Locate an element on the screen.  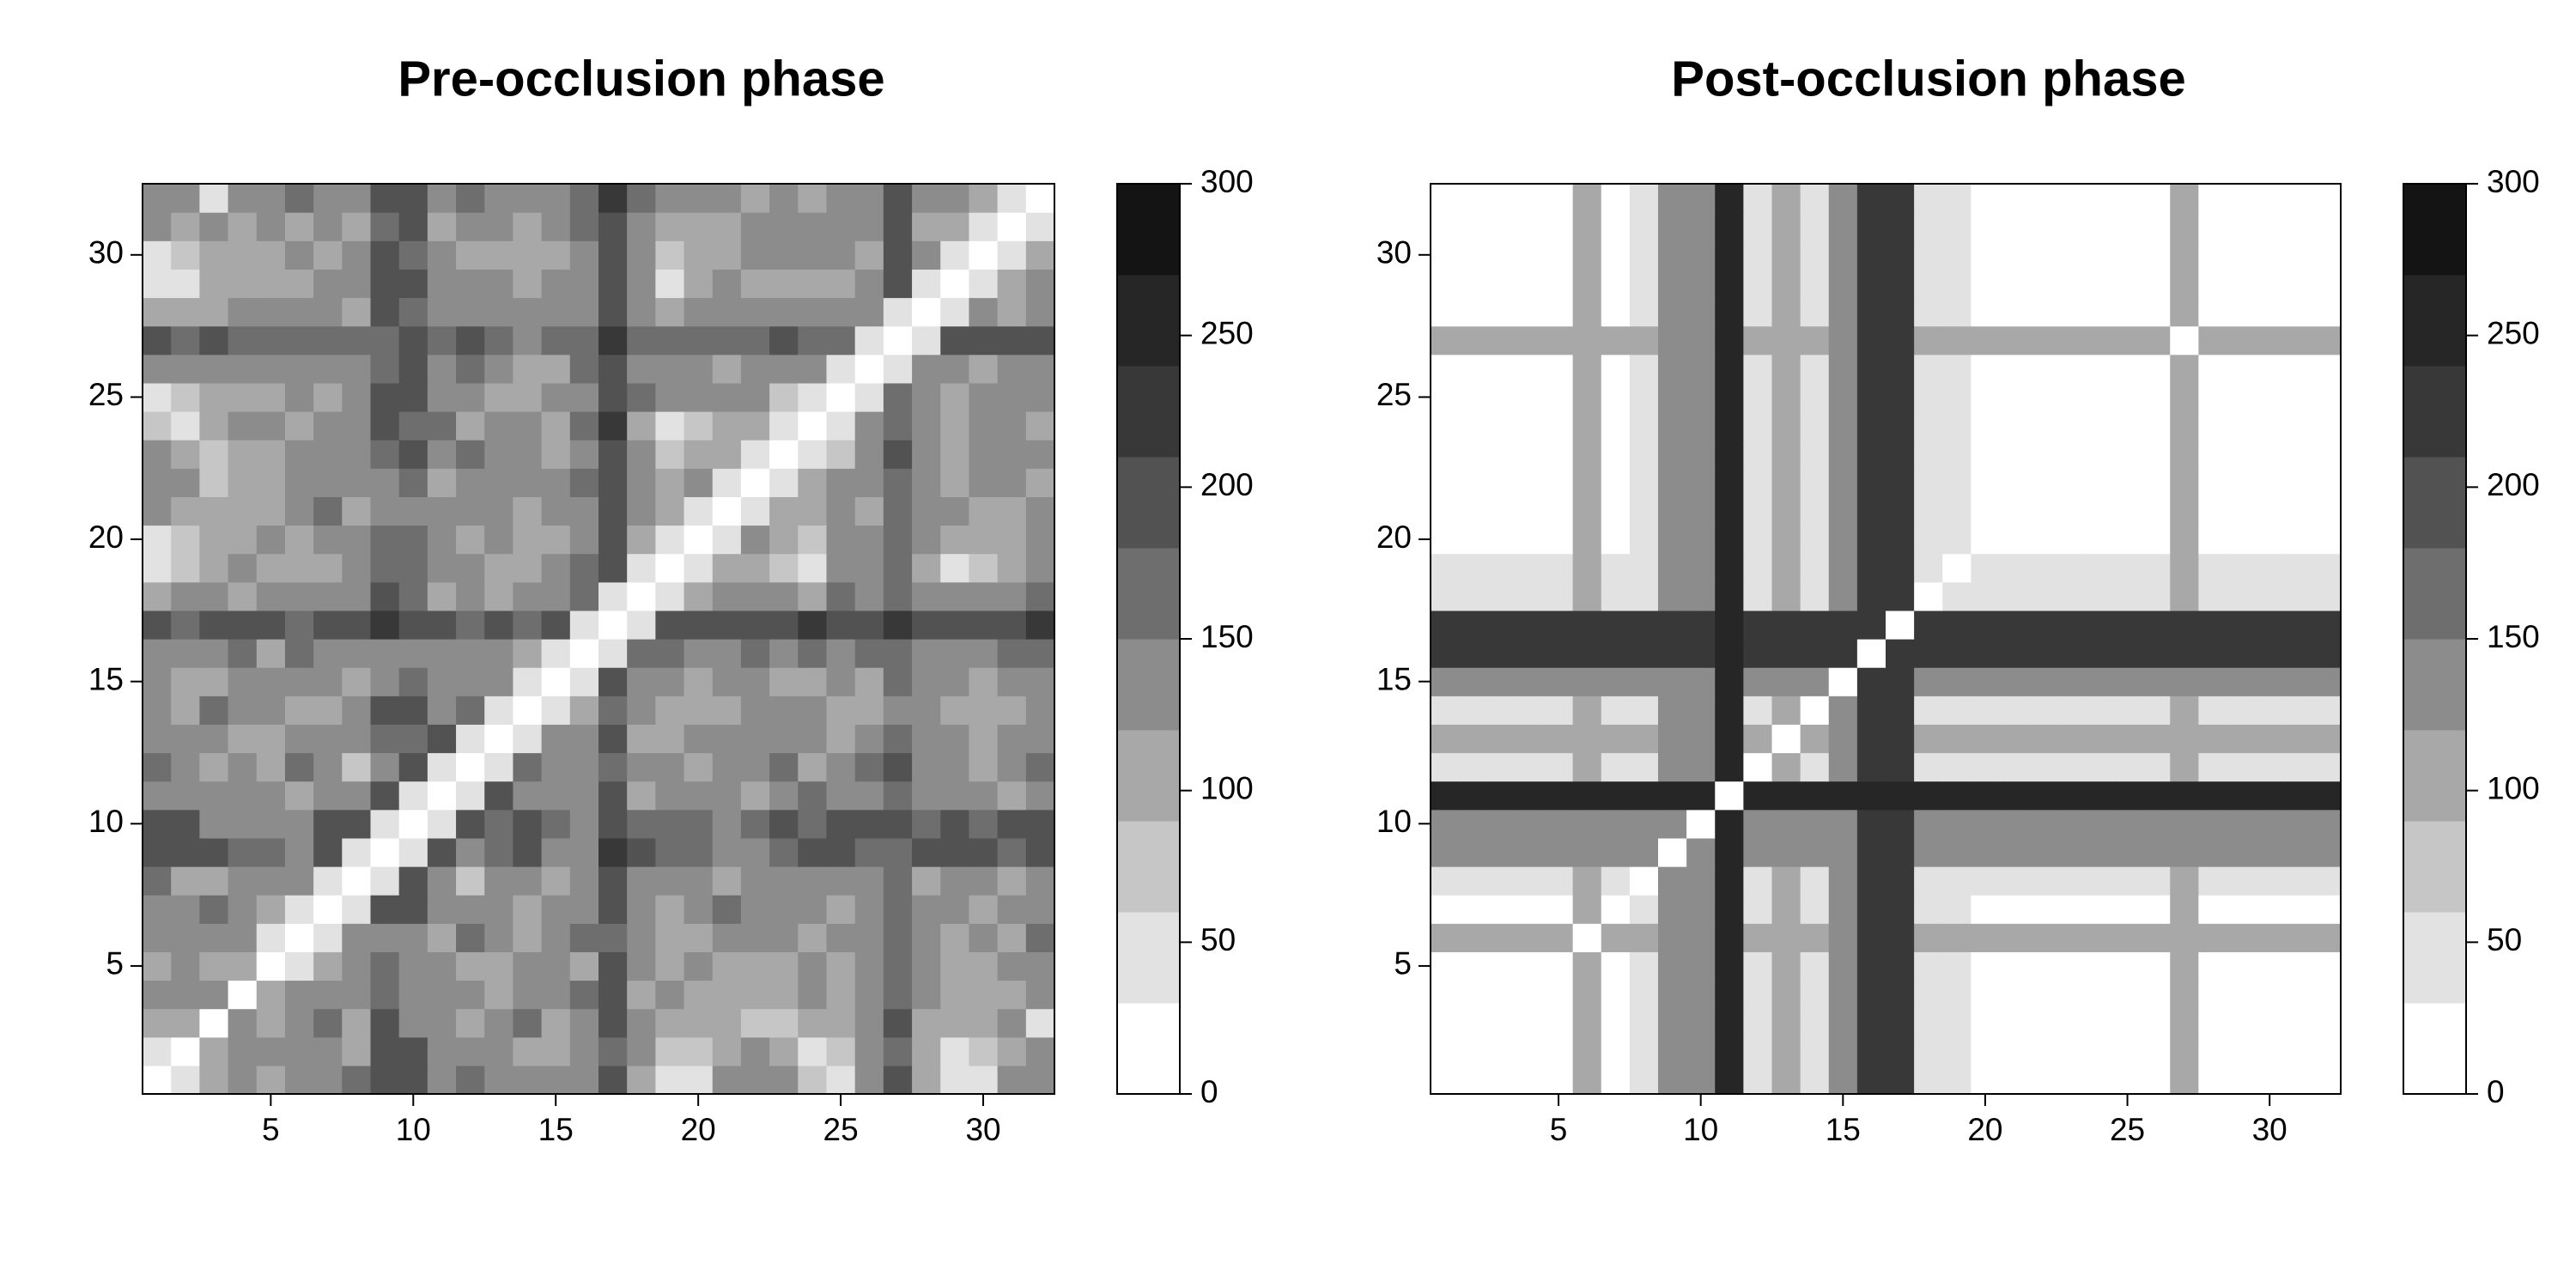
x-tick-label: 15 is located at coordinates (556, 1129).